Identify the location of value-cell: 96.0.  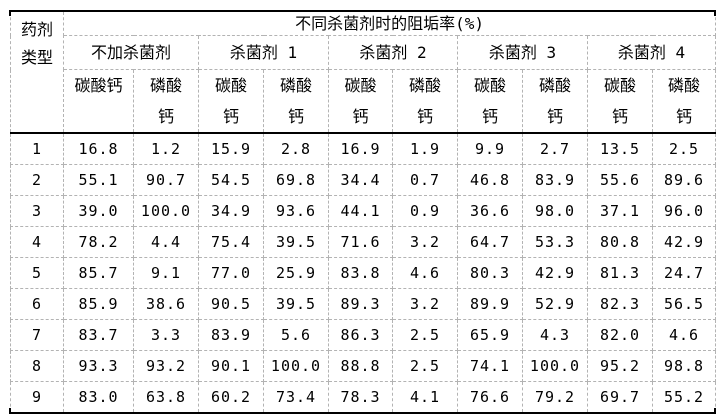
(684, 211).